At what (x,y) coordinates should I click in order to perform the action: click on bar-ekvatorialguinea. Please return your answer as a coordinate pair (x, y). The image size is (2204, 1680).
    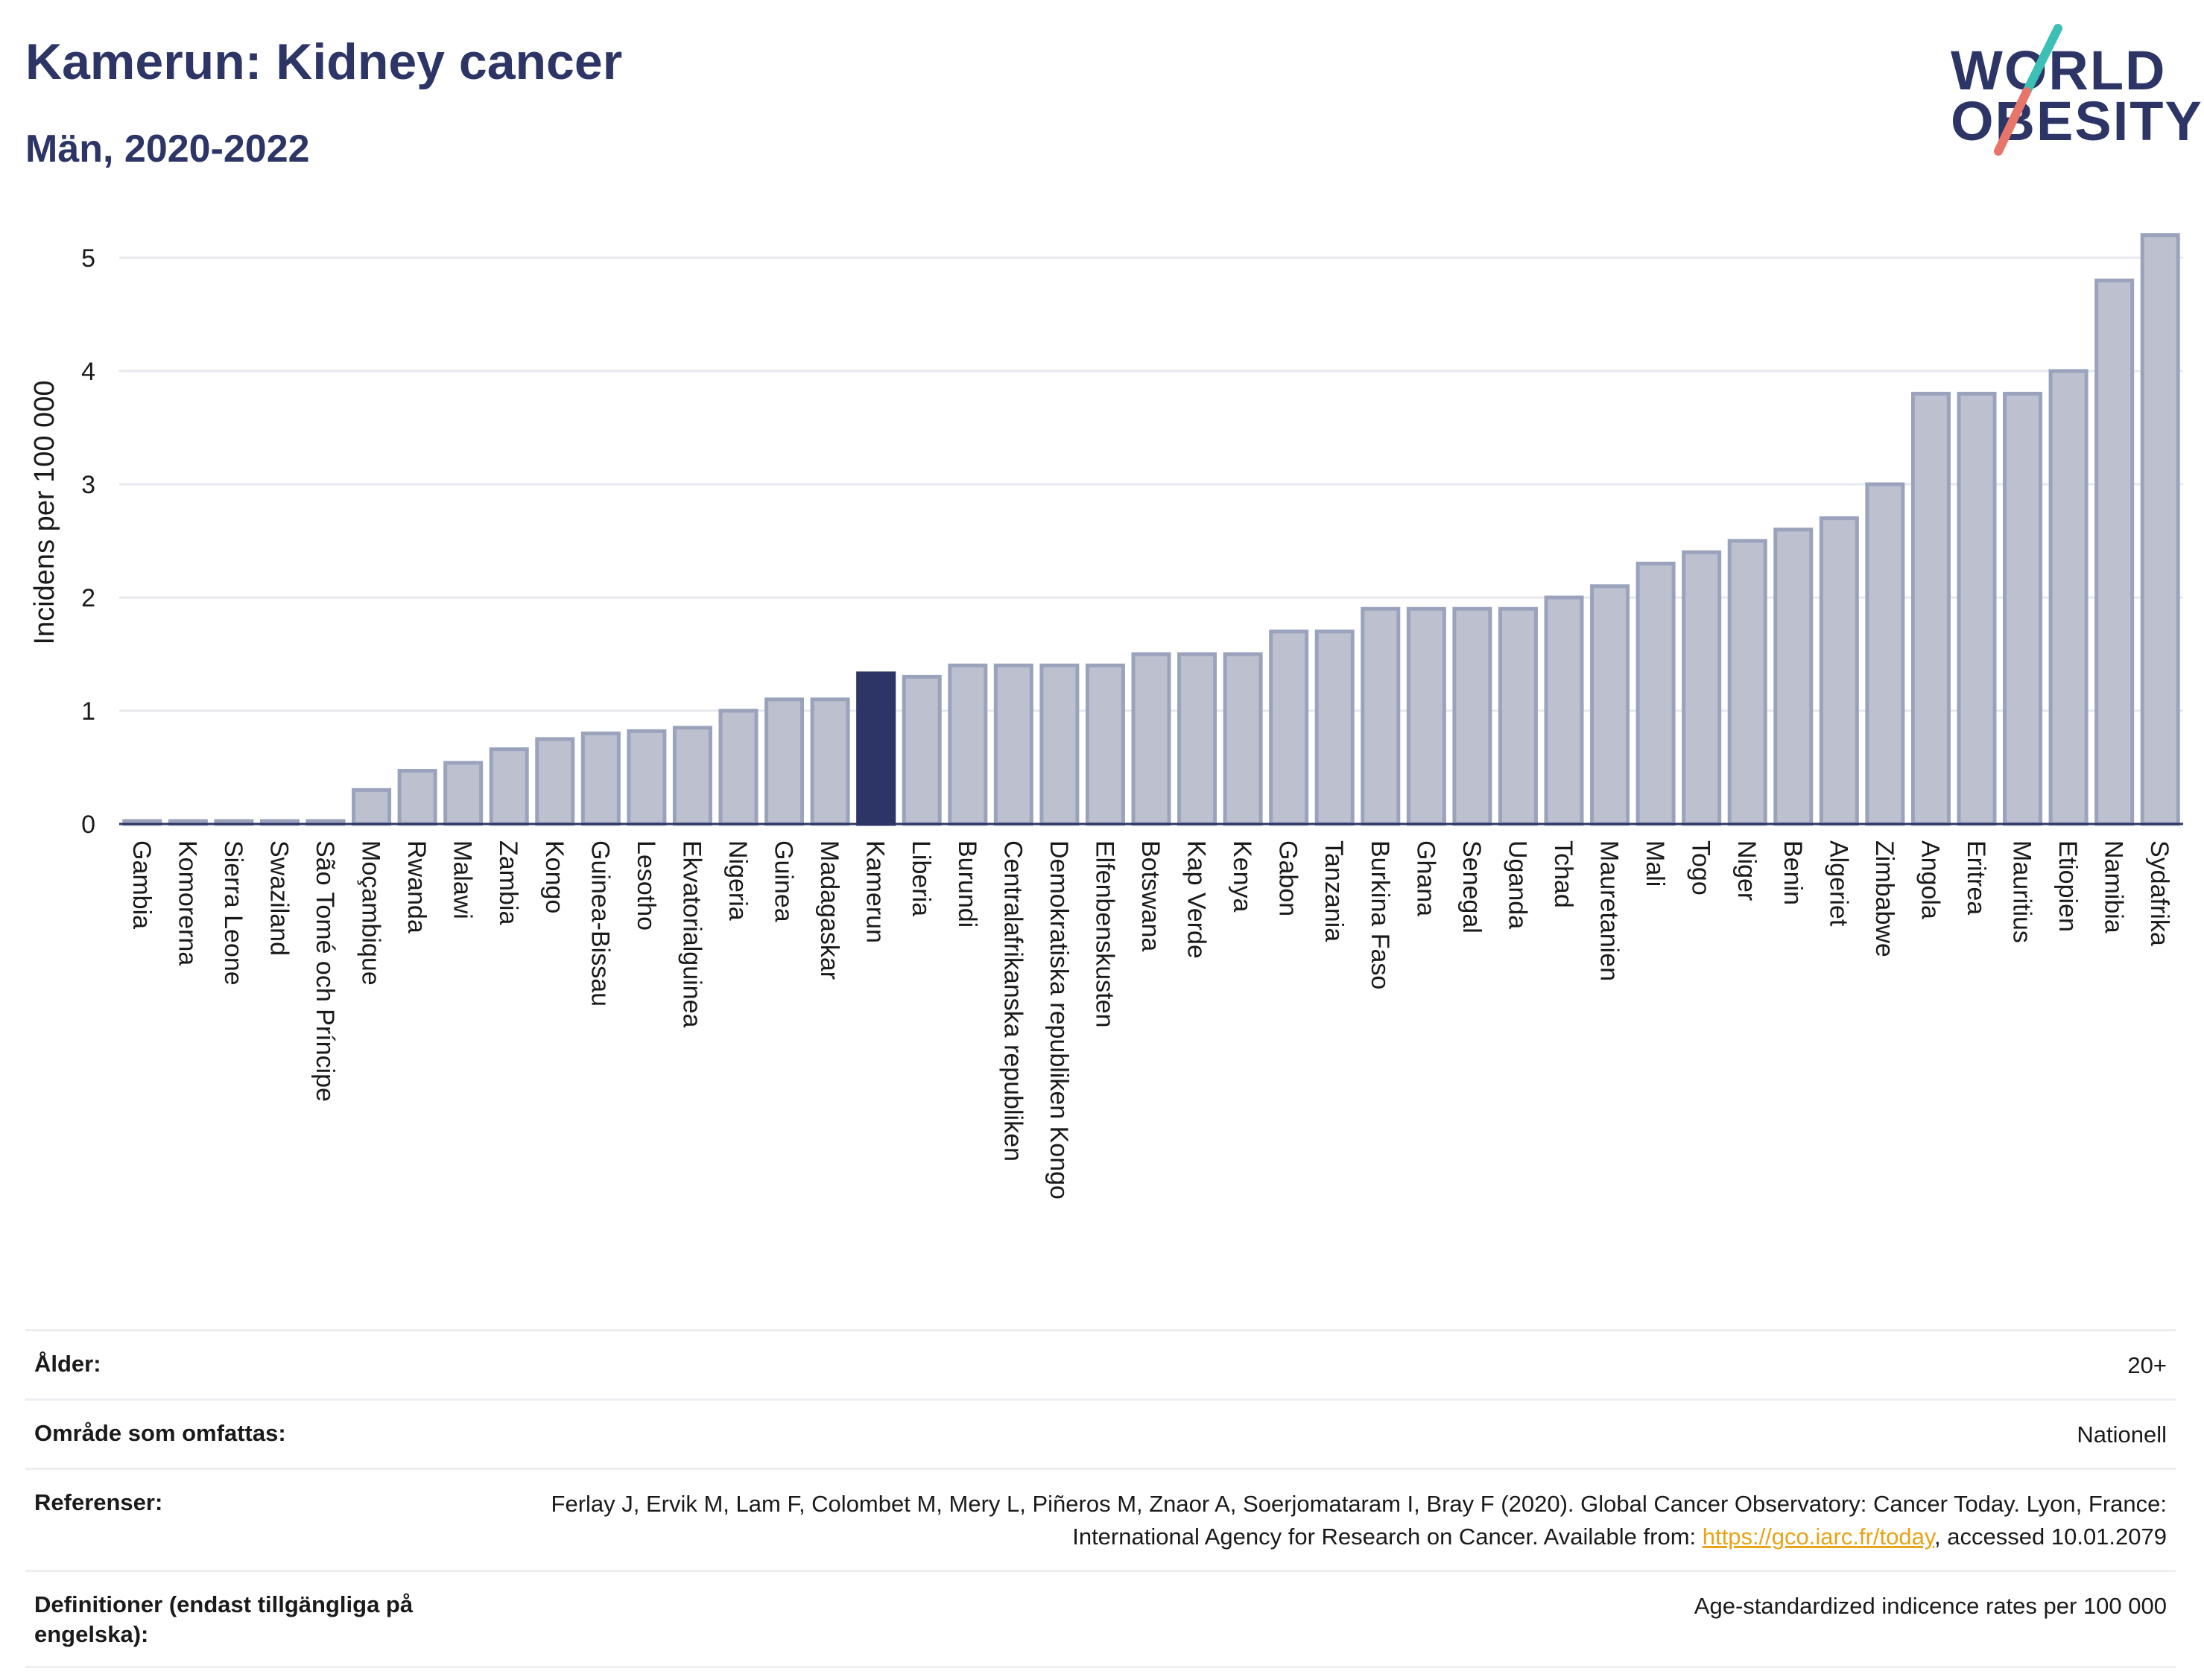
    Looking at the image, I should click on (692, 776).